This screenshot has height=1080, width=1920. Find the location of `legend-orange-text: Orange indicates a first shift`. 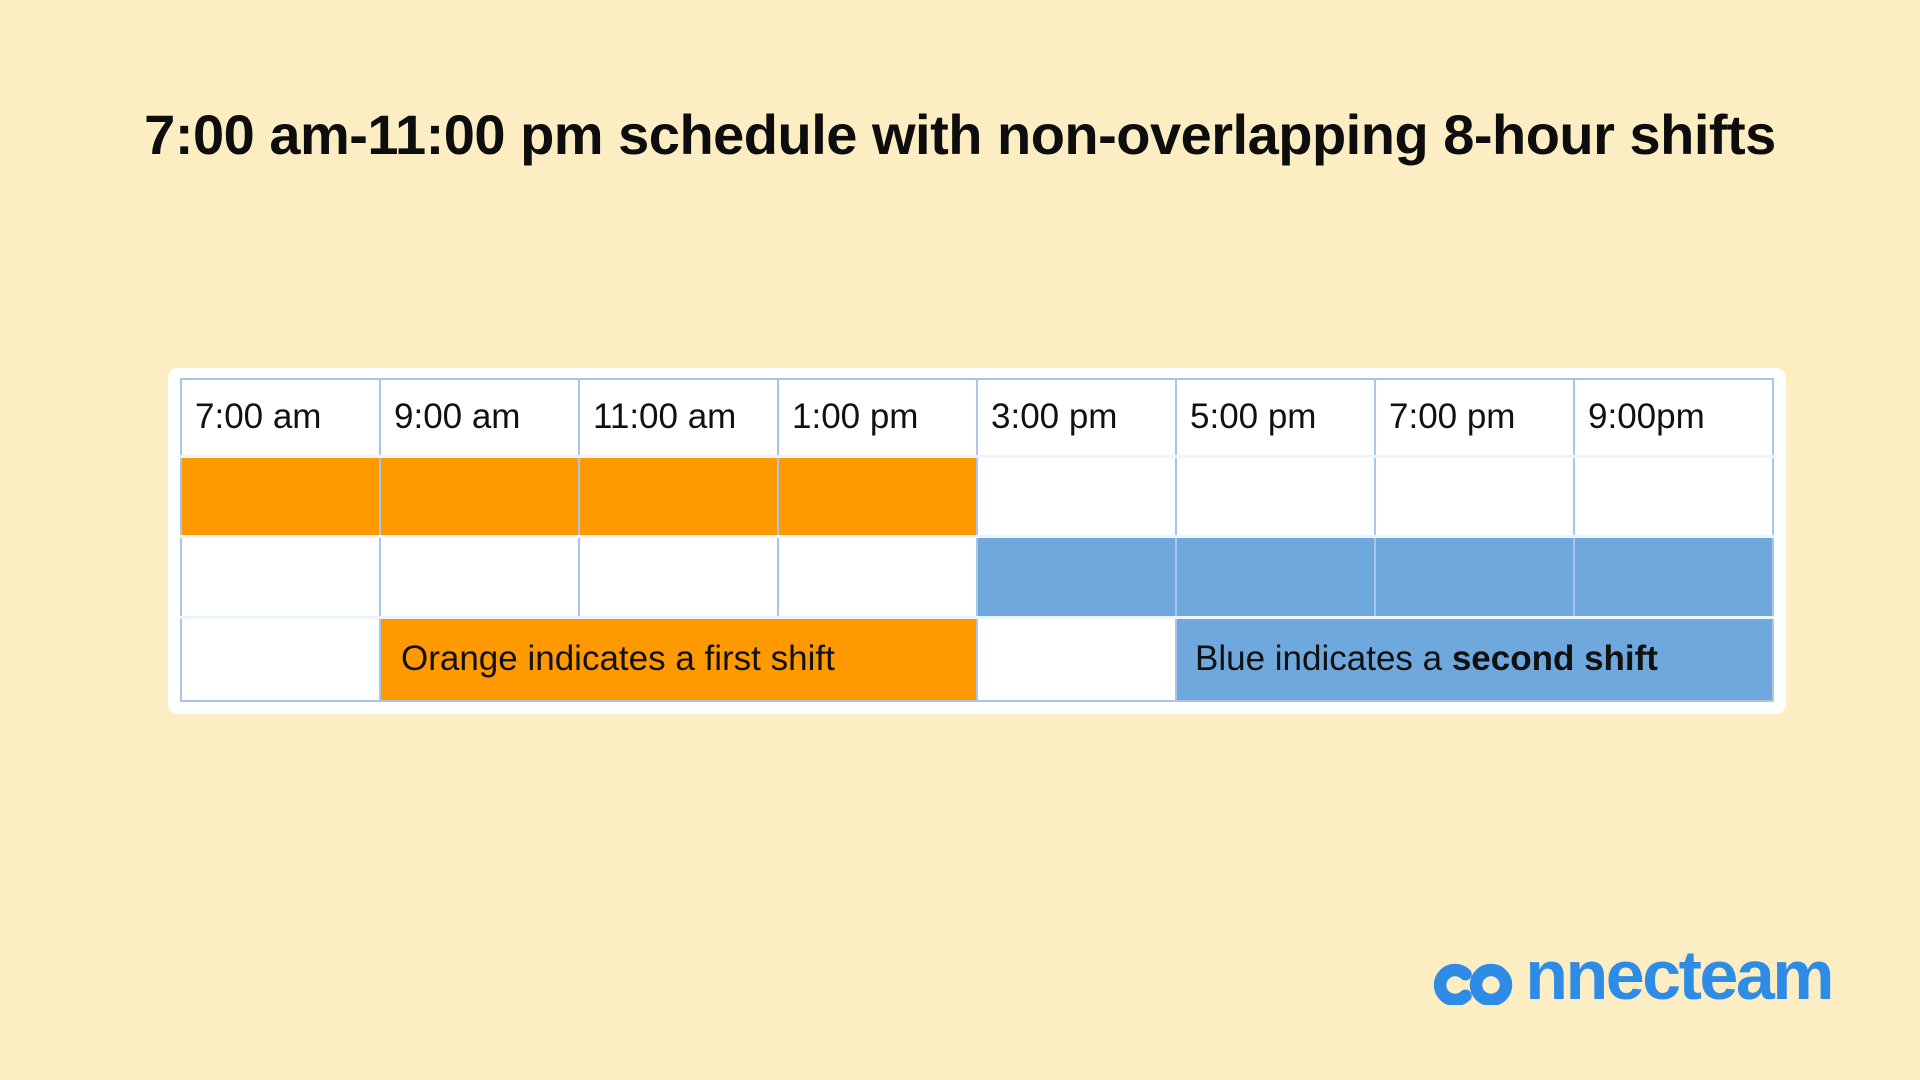

legend-orange-text: Orange indicates a first shift is located at coordinates (618, 659).